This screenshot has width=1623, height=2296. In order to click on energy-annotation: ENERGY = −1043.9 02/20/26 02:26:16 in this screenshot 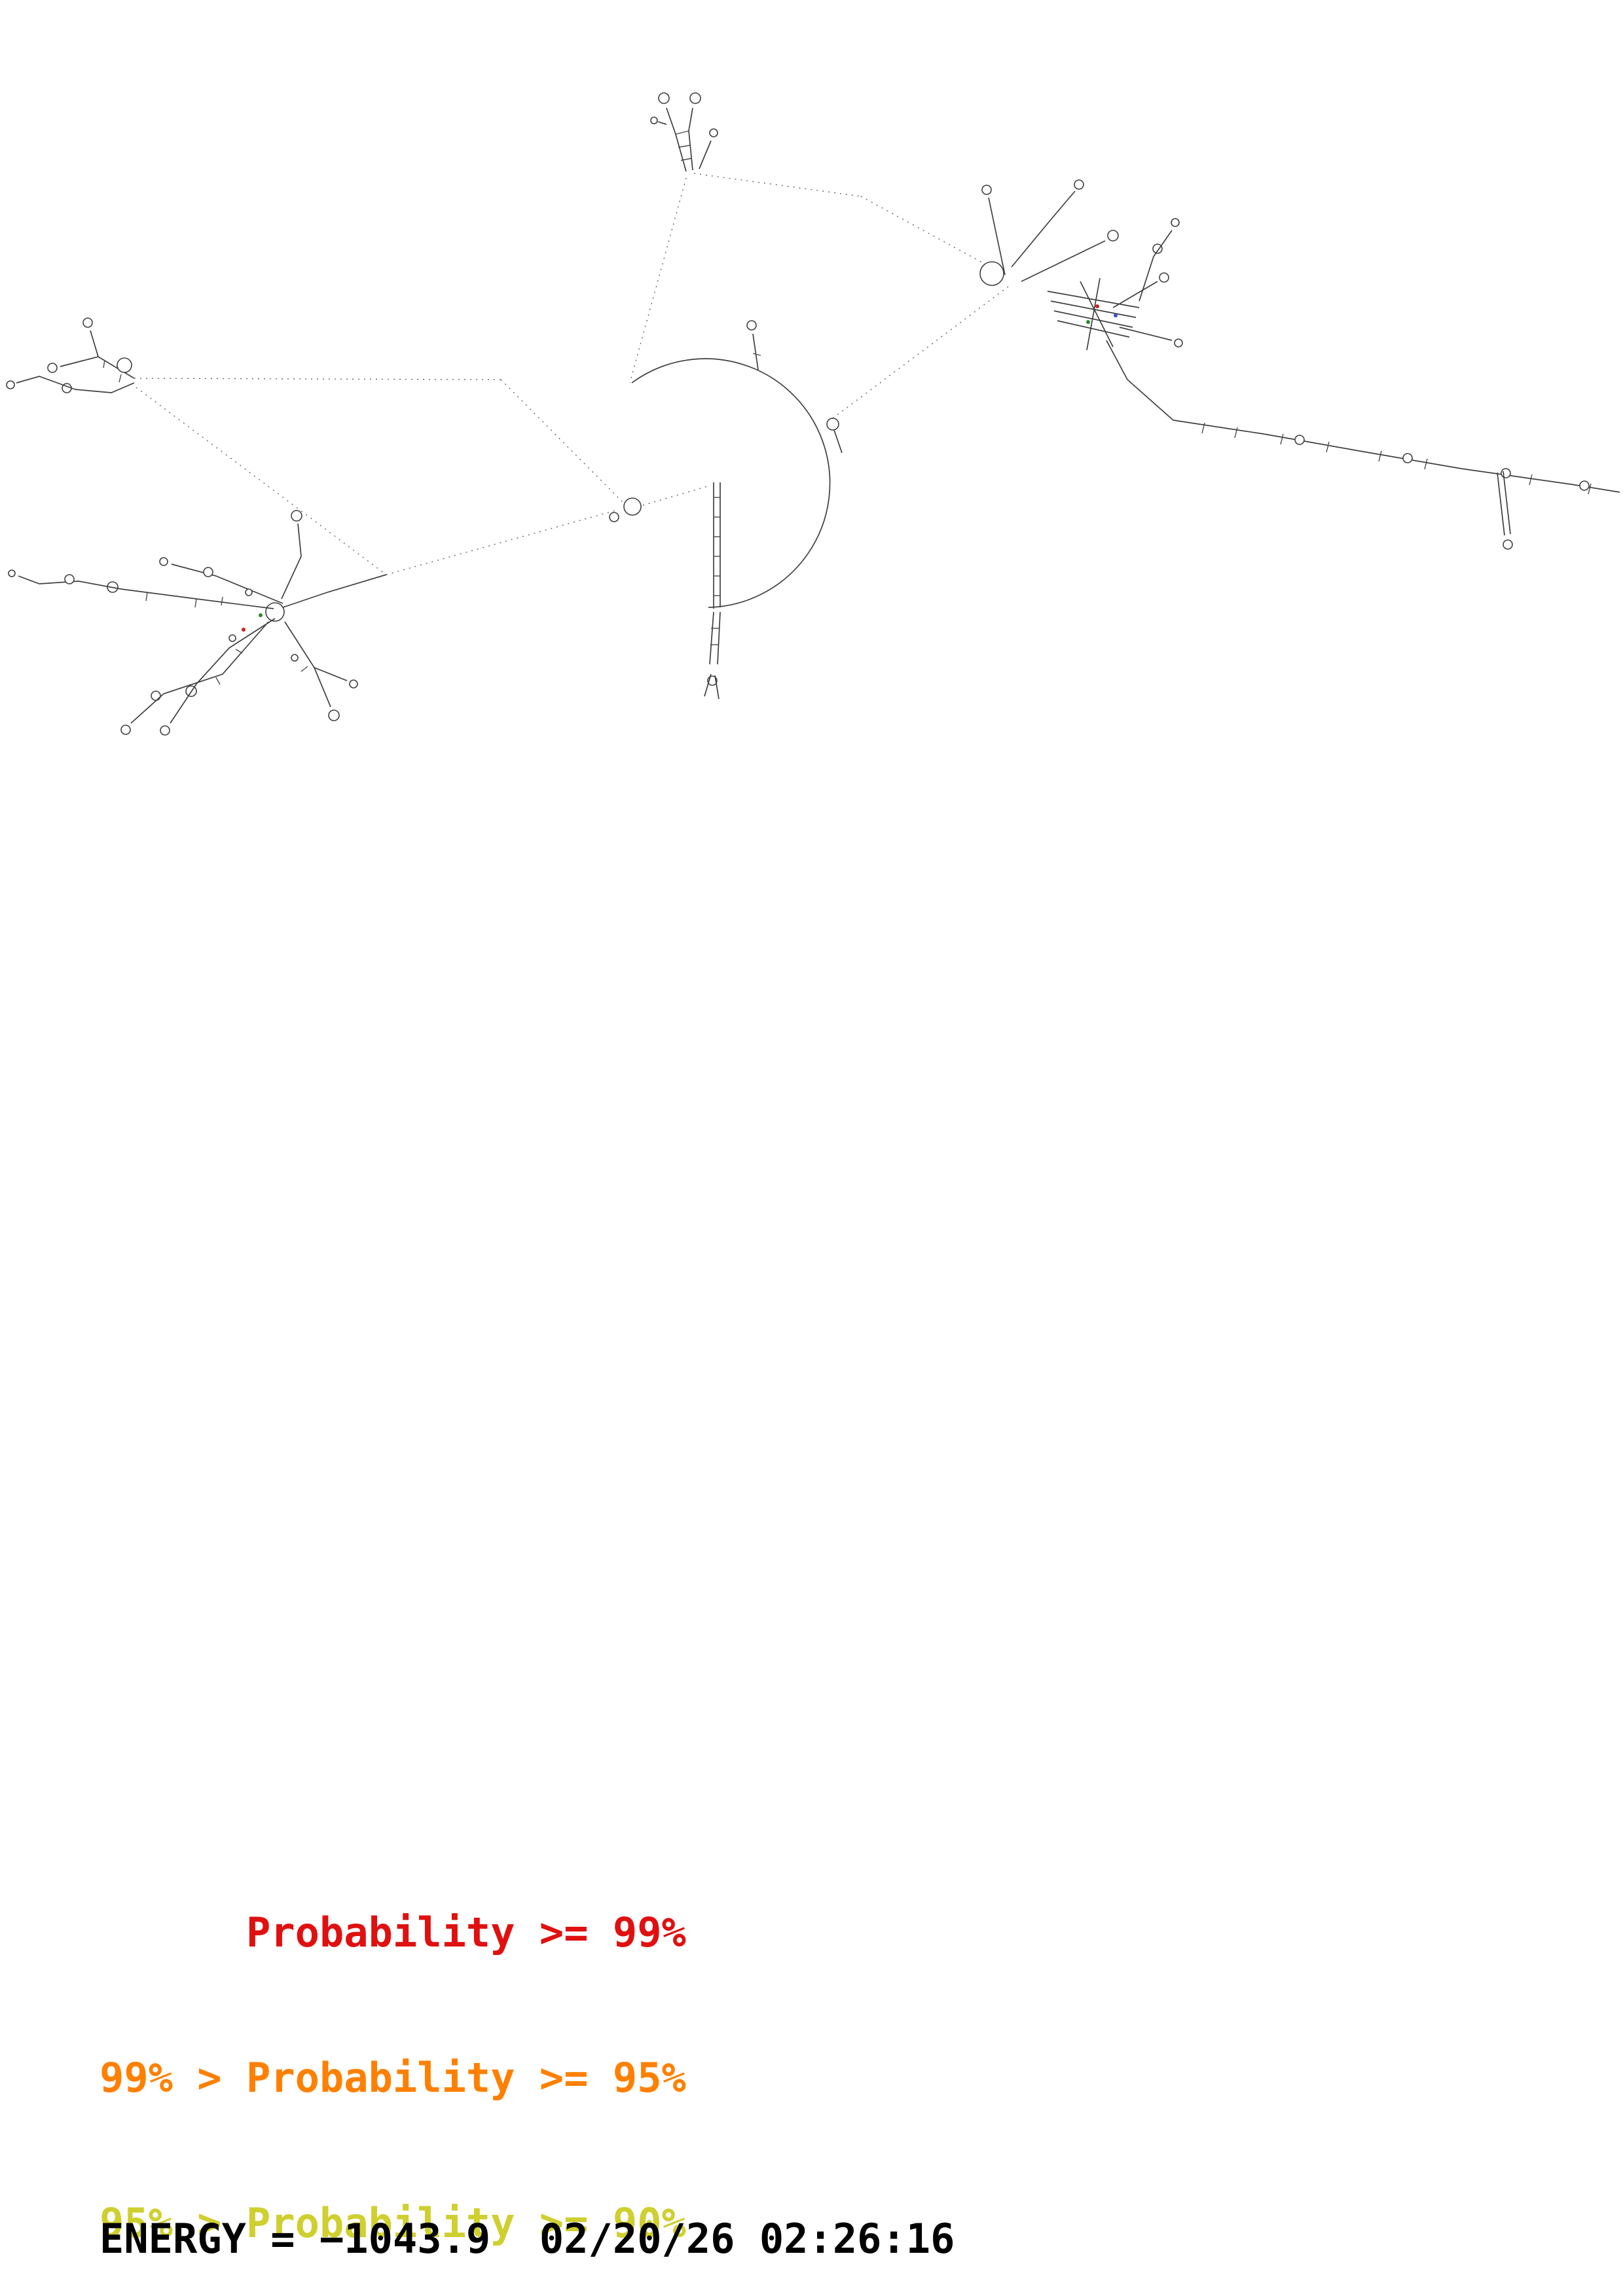, I will do `click(527, 2239)`.